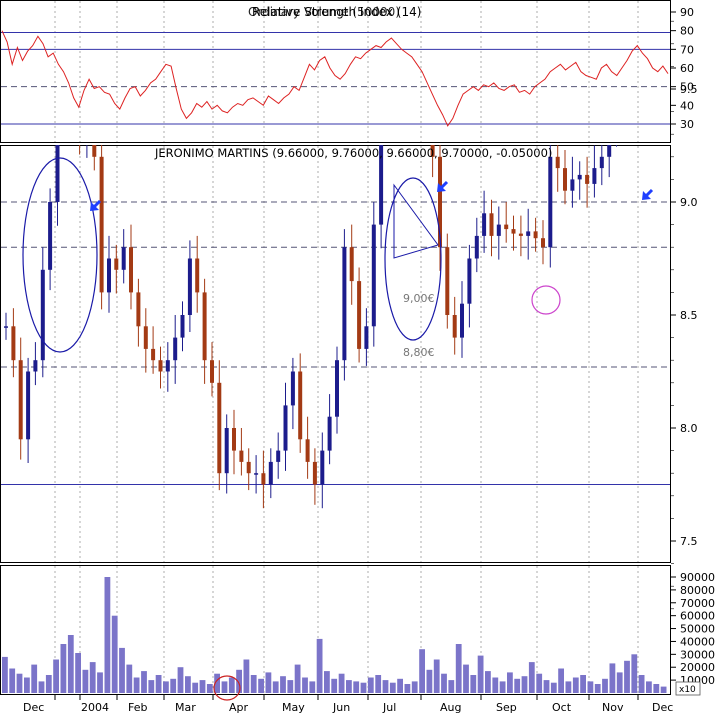 The image size is (725, 714). What do you see at coordinates (689, 315) in the screenshot?
I see `price-tick-label: 8.5` at bounding box center [689, 315].